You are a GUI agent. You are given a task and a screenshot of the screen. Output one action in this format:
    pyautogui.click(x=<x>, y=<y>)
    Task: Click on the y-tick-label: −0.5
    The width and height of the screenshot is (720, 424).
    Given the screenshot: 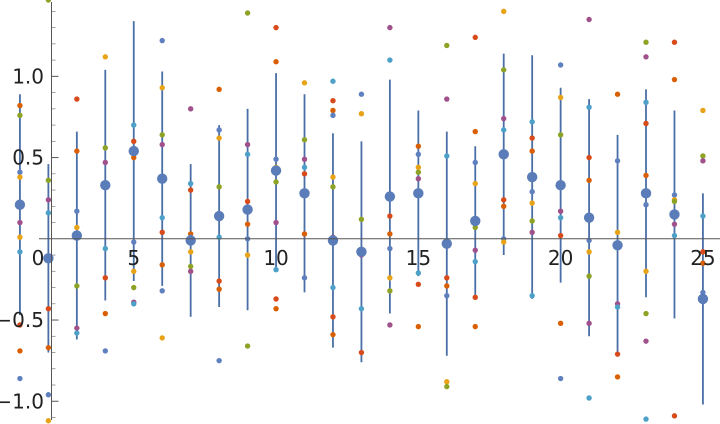 What is the action you would take?
    pyautogui.click(x=22, y=320)
    